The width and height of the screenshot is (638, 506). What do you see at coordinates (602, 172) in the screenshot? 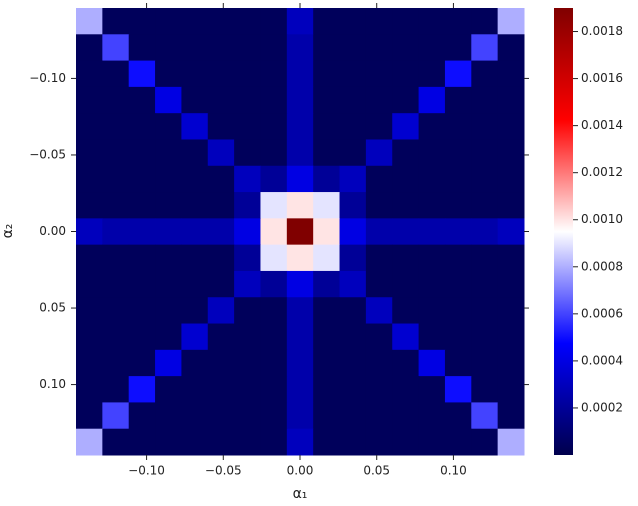
I see `colorbar-tick-label: 0.0012` at bounding box center [602, 172].